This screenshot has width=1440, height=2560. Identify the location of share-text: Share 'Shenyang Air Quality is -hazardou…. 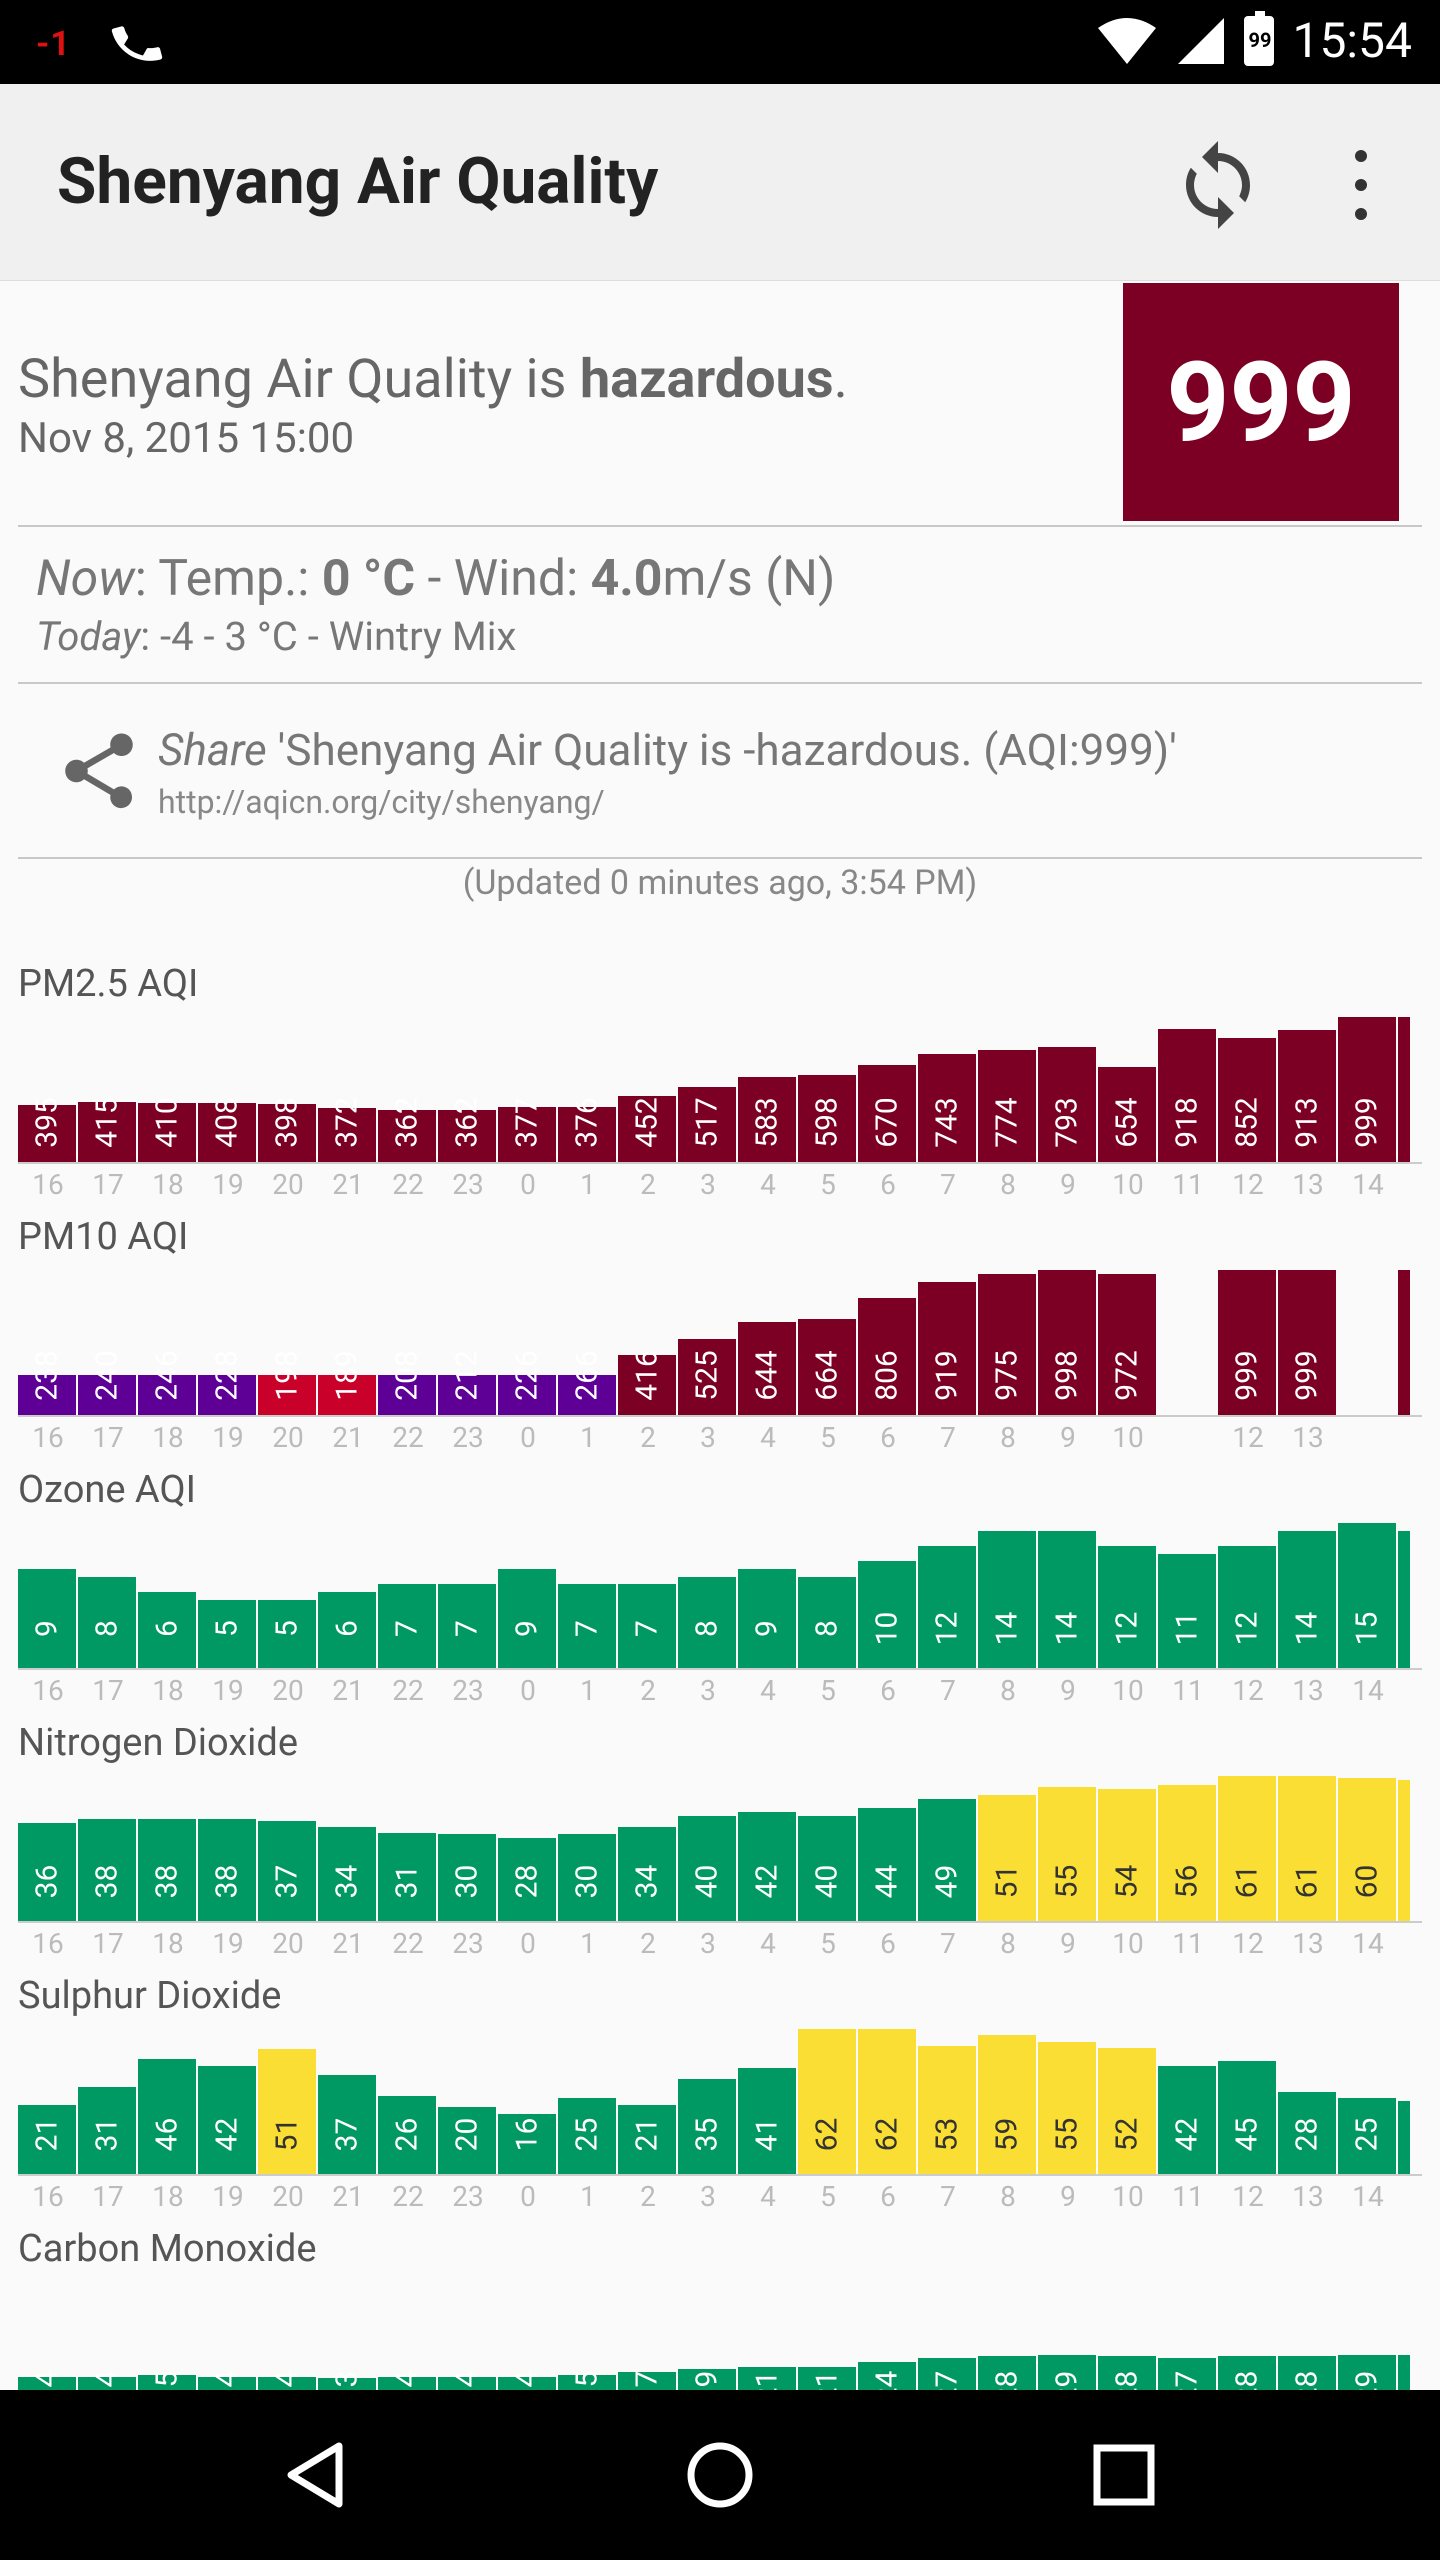
(667, 750).